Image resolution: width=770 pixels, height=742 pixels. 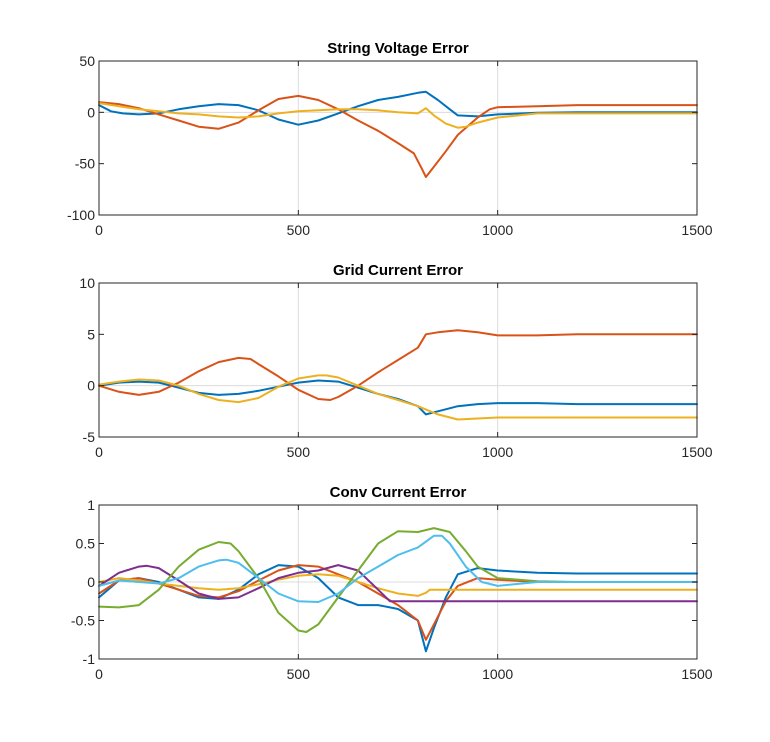 What do you see at coordinates (83, 582) in the screenshot?
I see `y-tick-labels: -1 -0.5 0 0.5 1` at bounding box center [83, 582].